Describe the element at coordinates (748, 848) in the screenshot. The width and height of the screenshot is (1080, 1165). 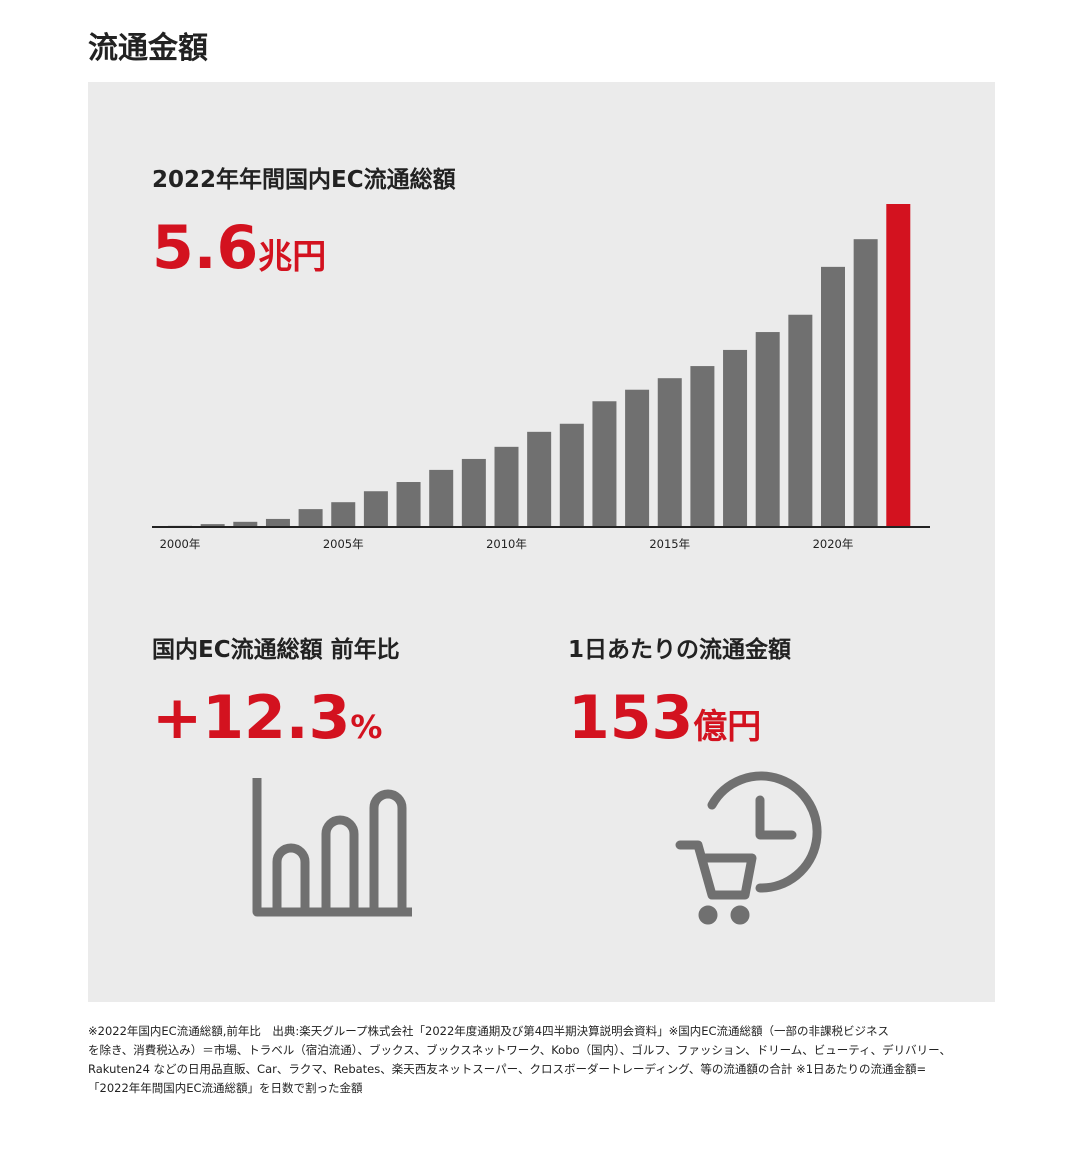
I see `clock-cart-icon` at that location.